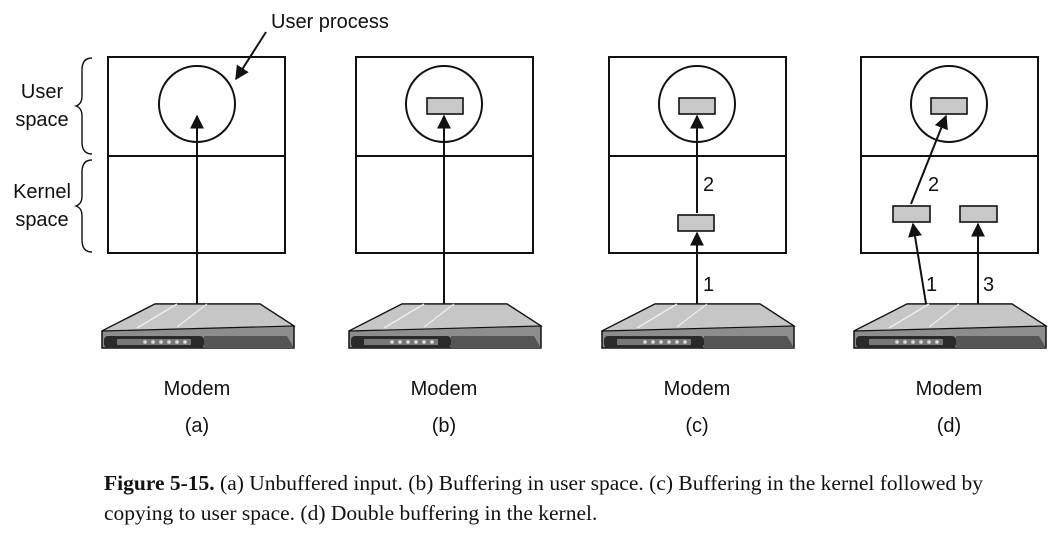 Image resolution: width=1051 pixels, height=537 pixels. What do you see at coordinates (950, 246) in the screenshot?
I see `panel-d: 1 2 3 Modem (d)` at bounding box center [950, 246].